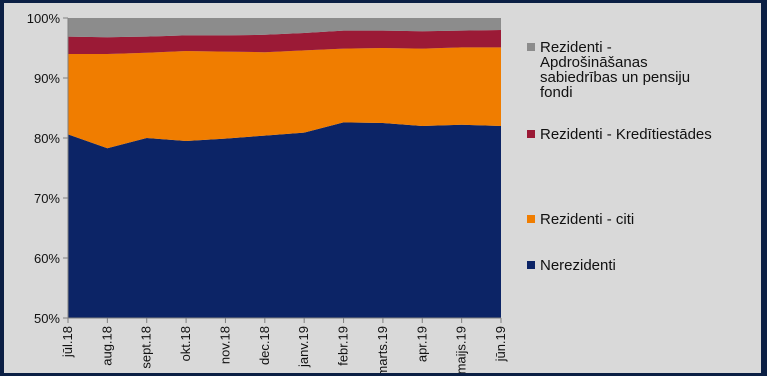  Describe the element at coordinates (461, 349) in the screenshot. I see `x-tick-label: maijs.19` at that location.